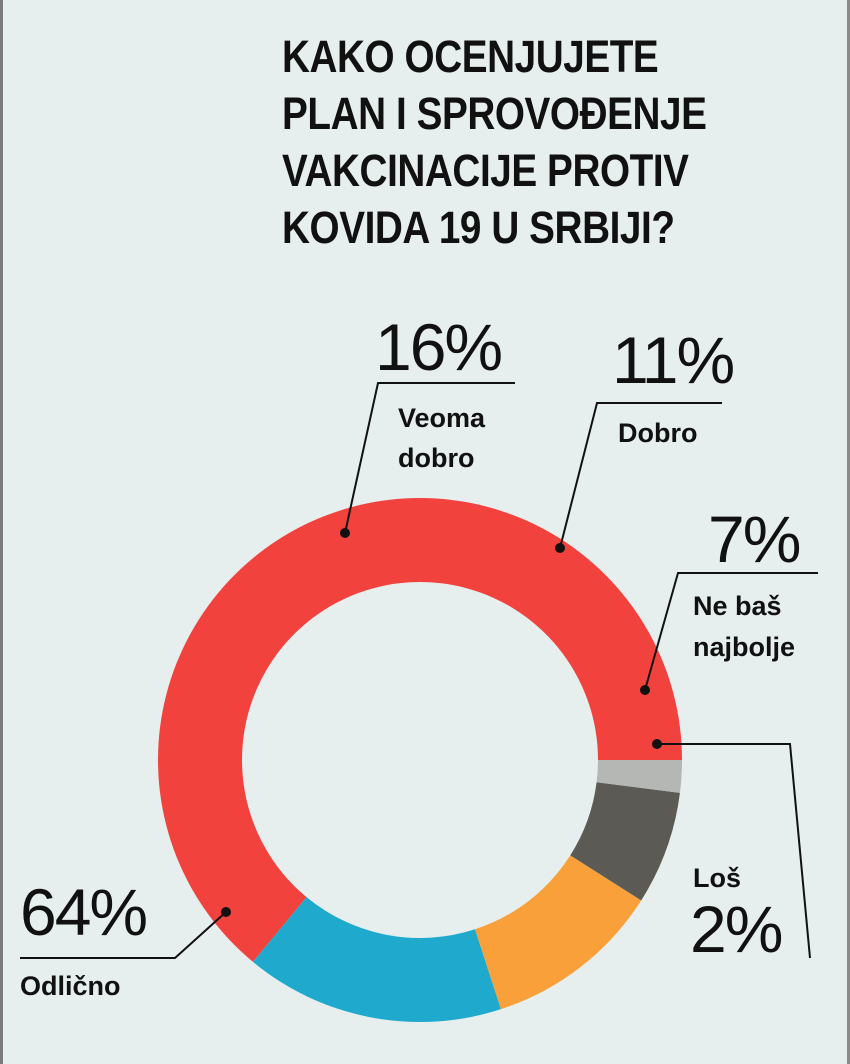  I want to click on category-label-odlicno: Odlično, so click(70, 986).